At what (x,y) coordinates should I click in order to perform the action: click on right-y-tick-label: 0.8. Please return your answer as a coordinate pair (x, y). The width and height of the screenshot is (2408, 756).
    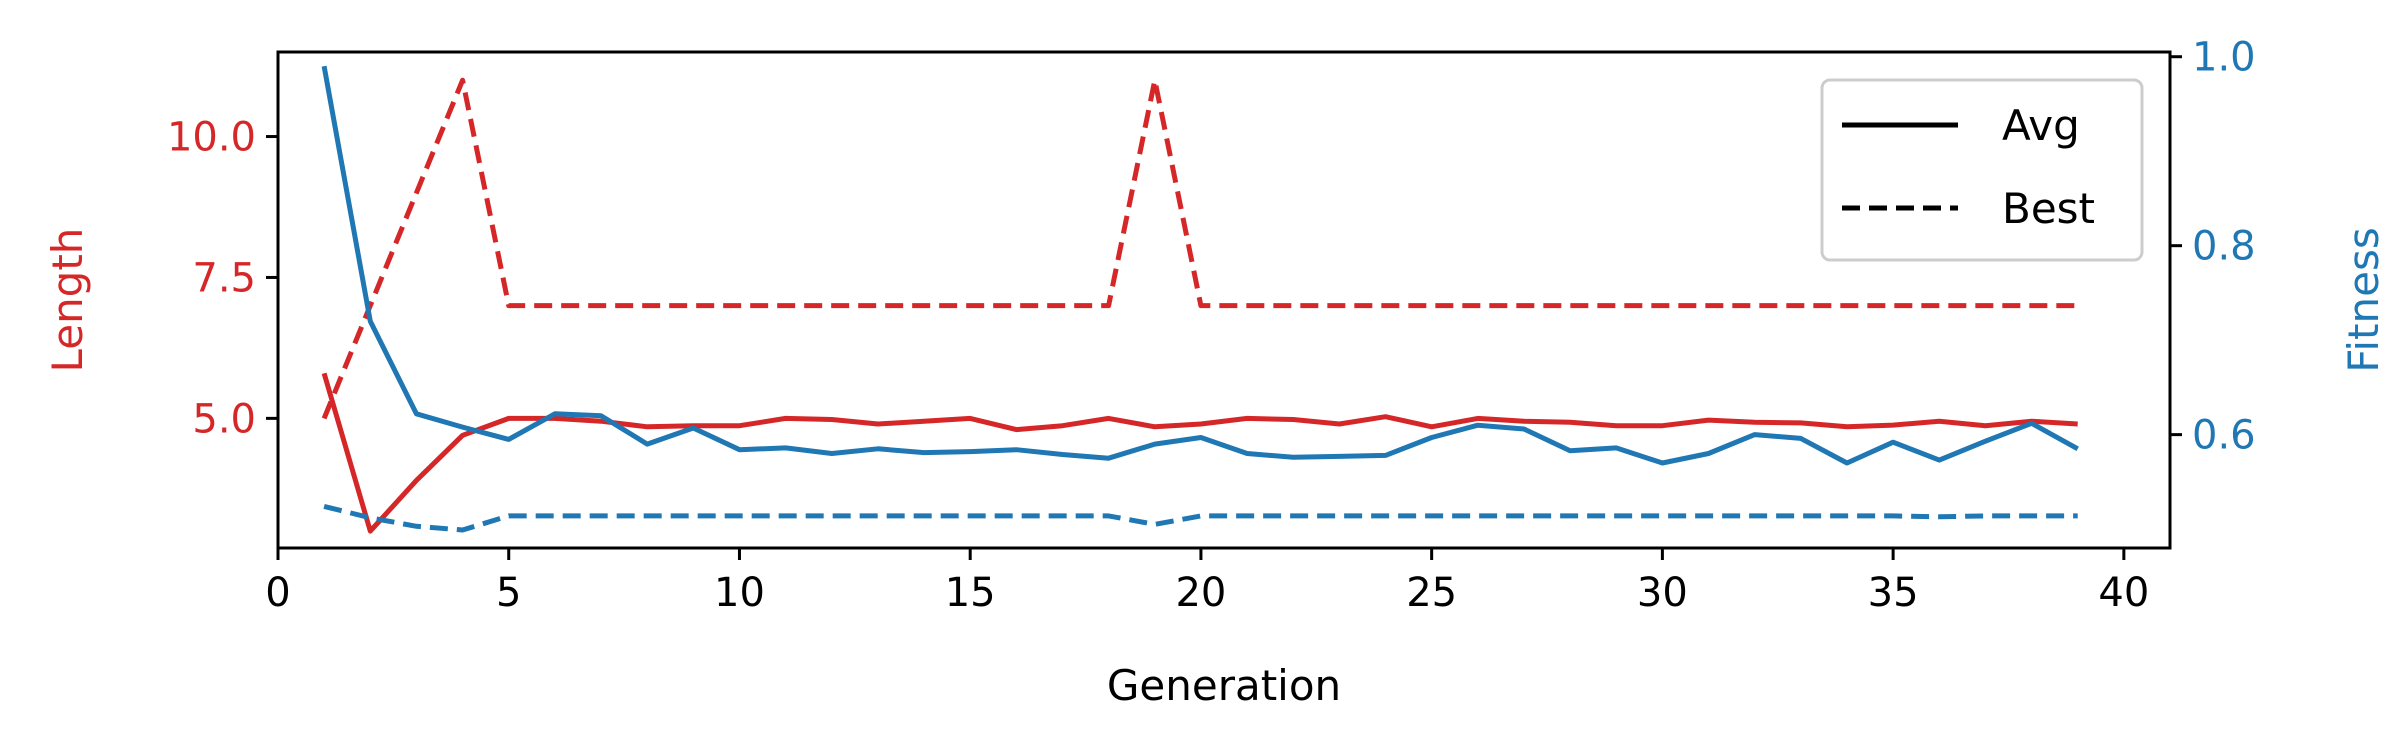
    Looking at the image, I should click on (2224, 247).